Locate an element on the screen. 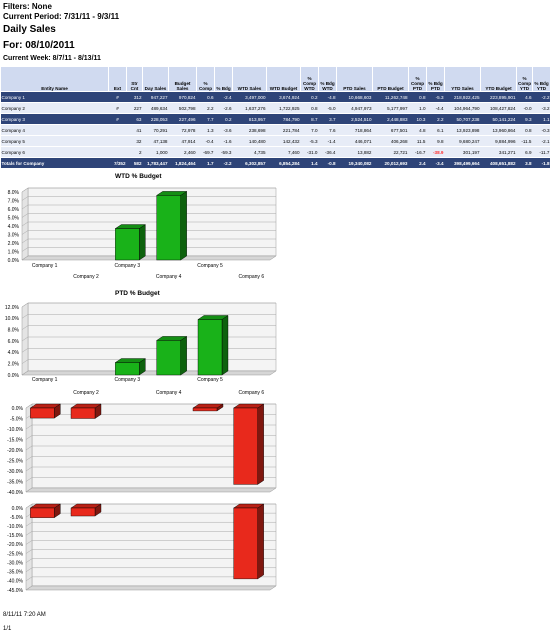  table-cell: -59.3 is located at coordinates (223, 152).